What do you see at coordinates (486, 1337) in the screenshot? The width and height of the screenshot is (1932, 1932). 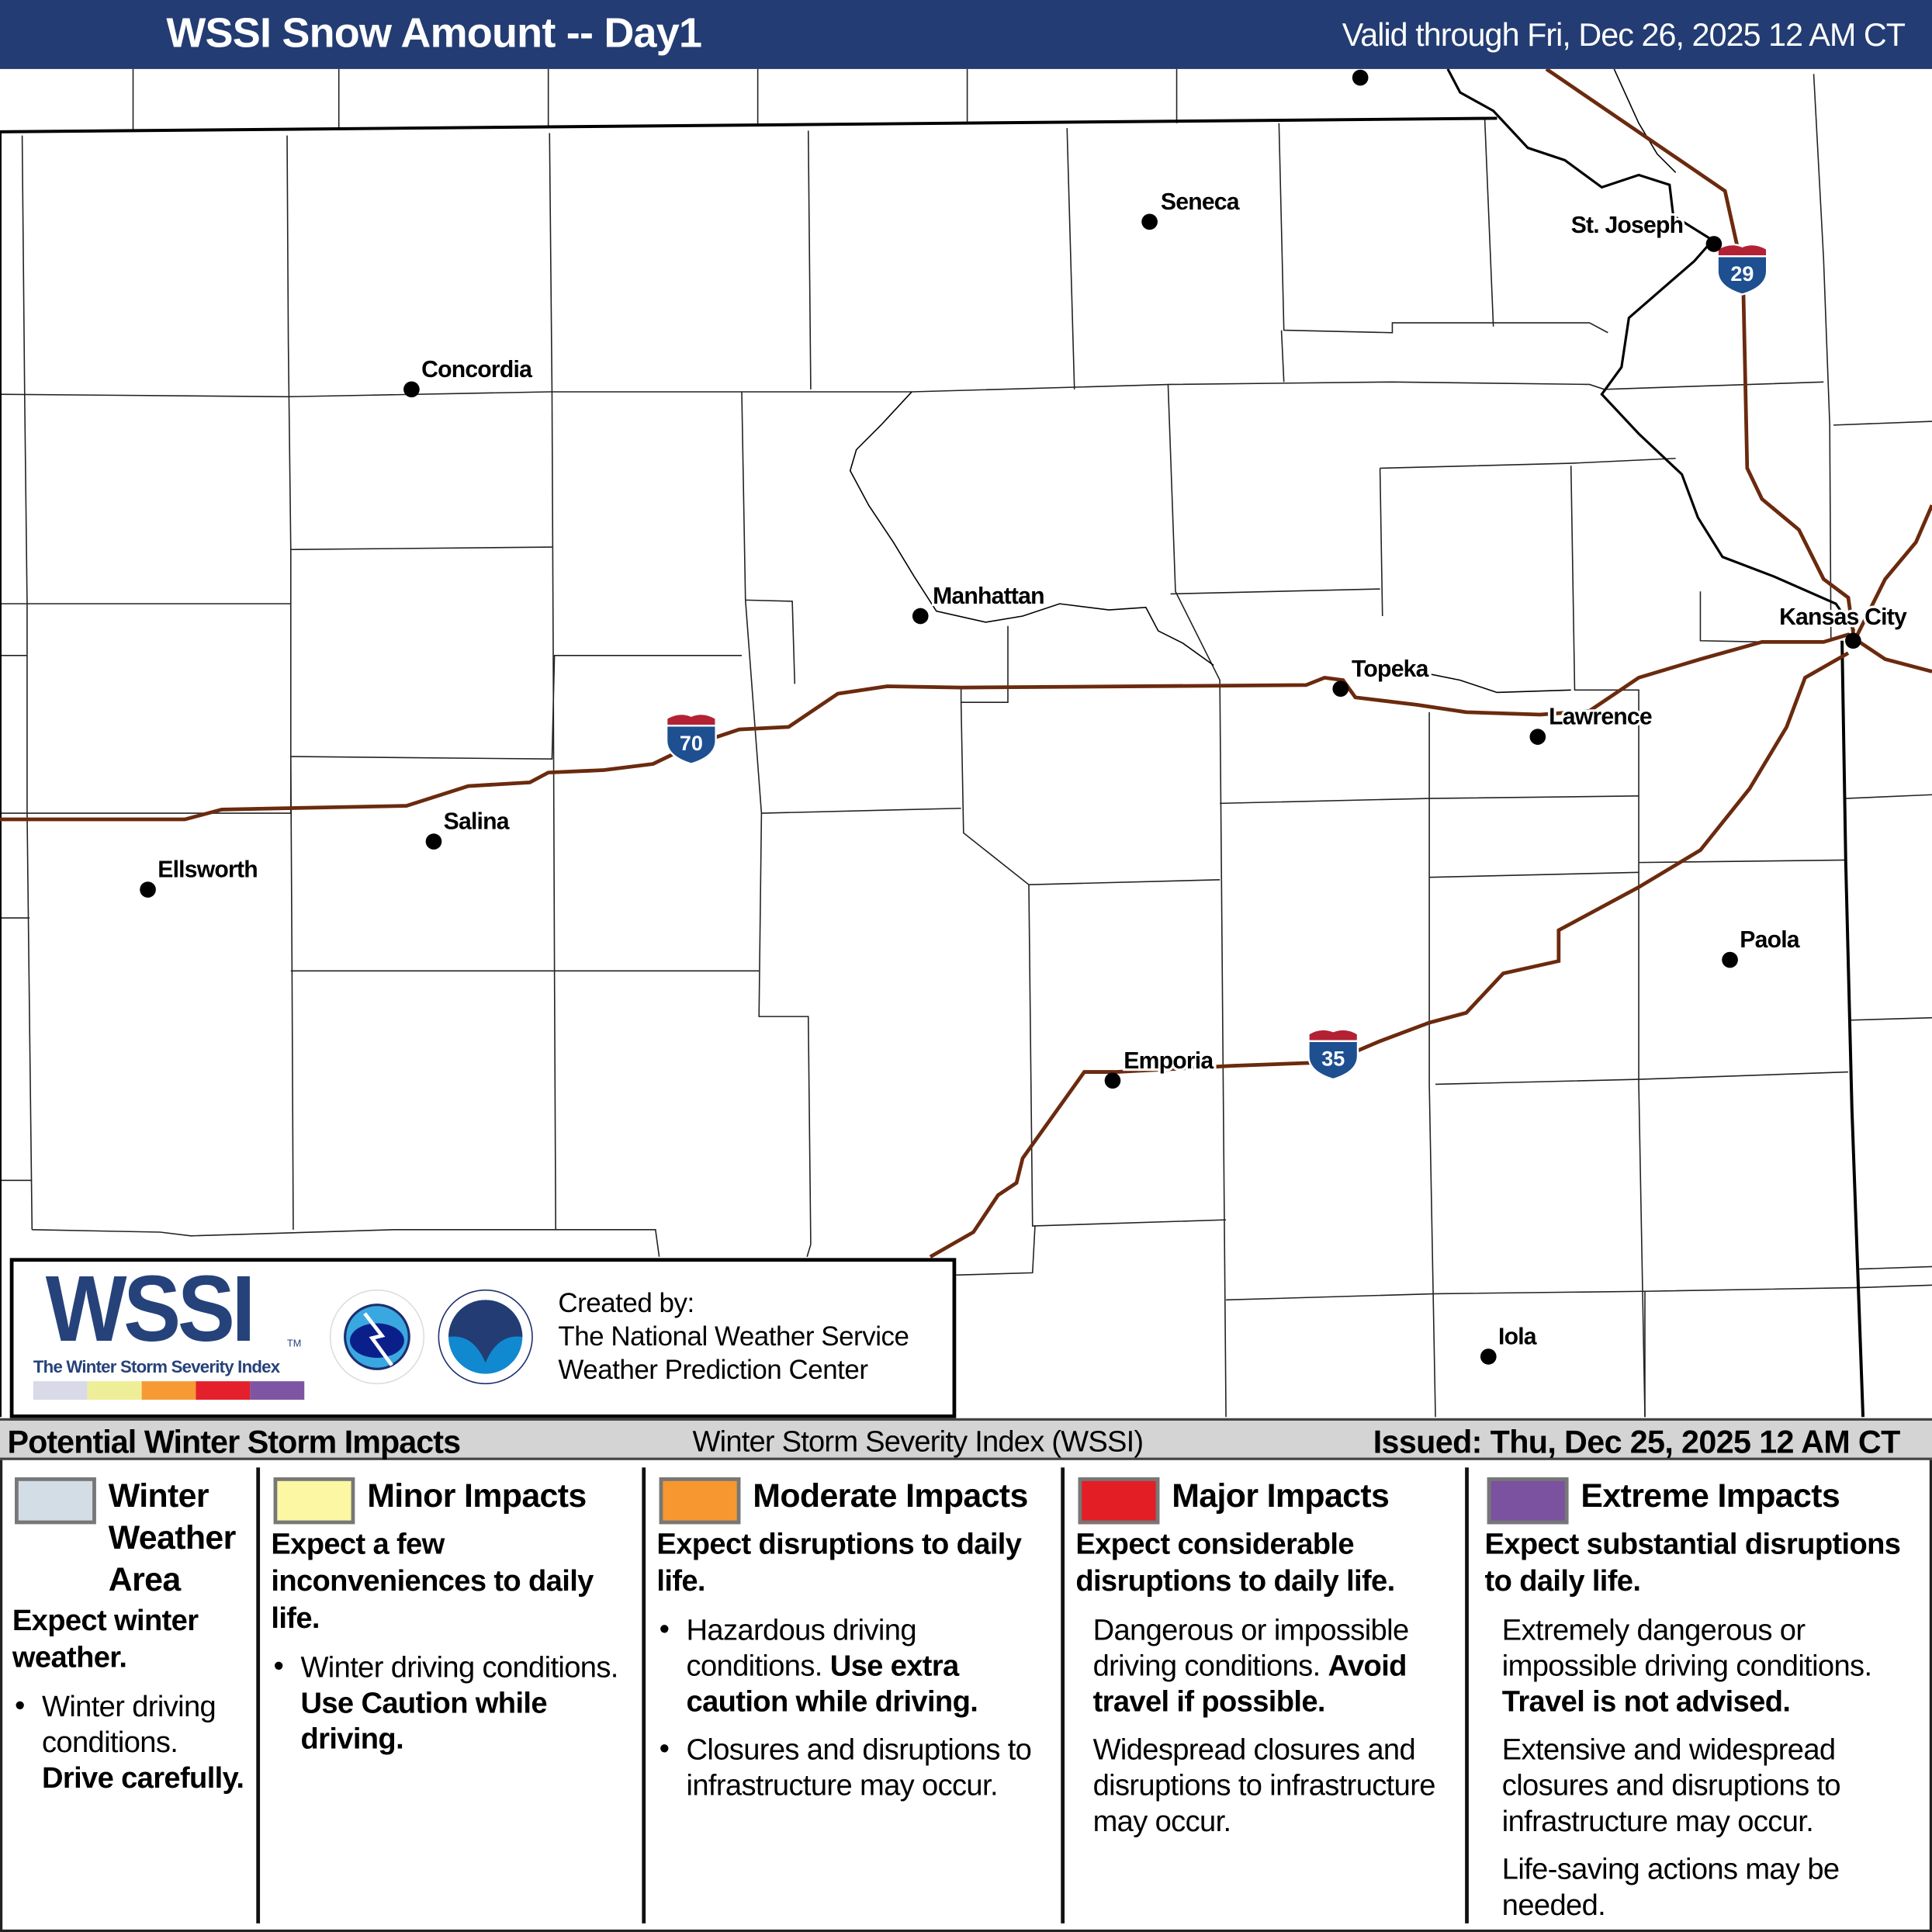 I see `noaa-logo-icon` at bounding box center [486, 1337].